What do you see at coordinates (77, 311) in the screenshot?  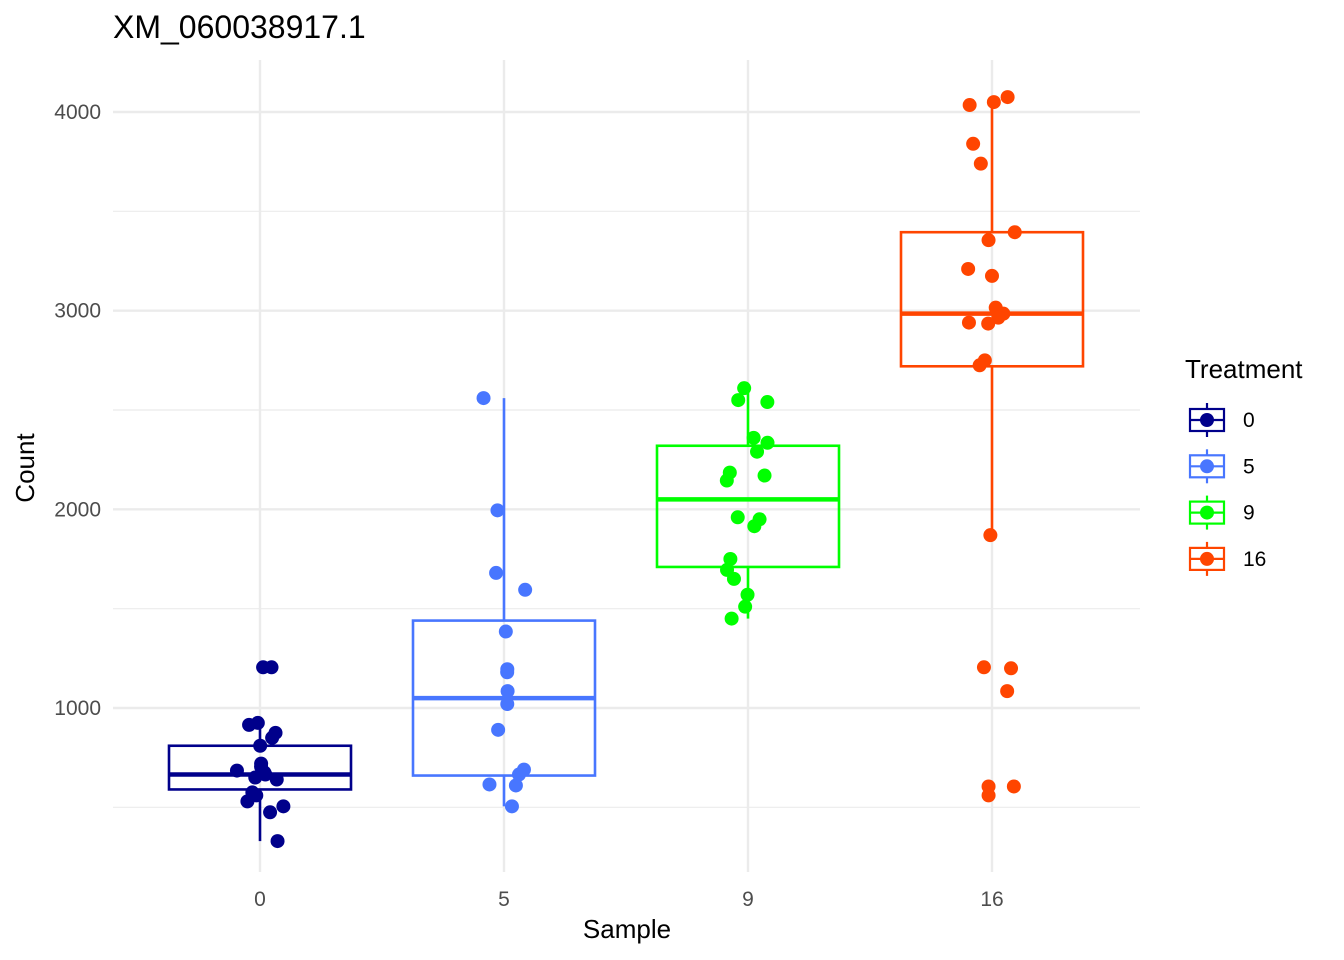 I see `y-tick-label: 3000` at bounding box center [77, 311].